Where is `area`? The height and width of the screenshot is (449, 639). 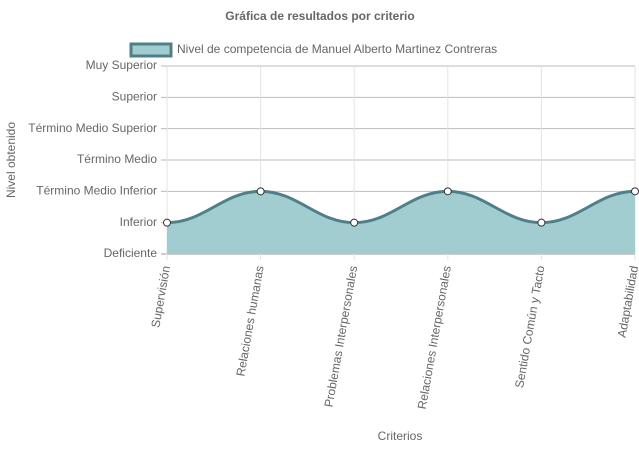 area is located at coordinates (401, 222).